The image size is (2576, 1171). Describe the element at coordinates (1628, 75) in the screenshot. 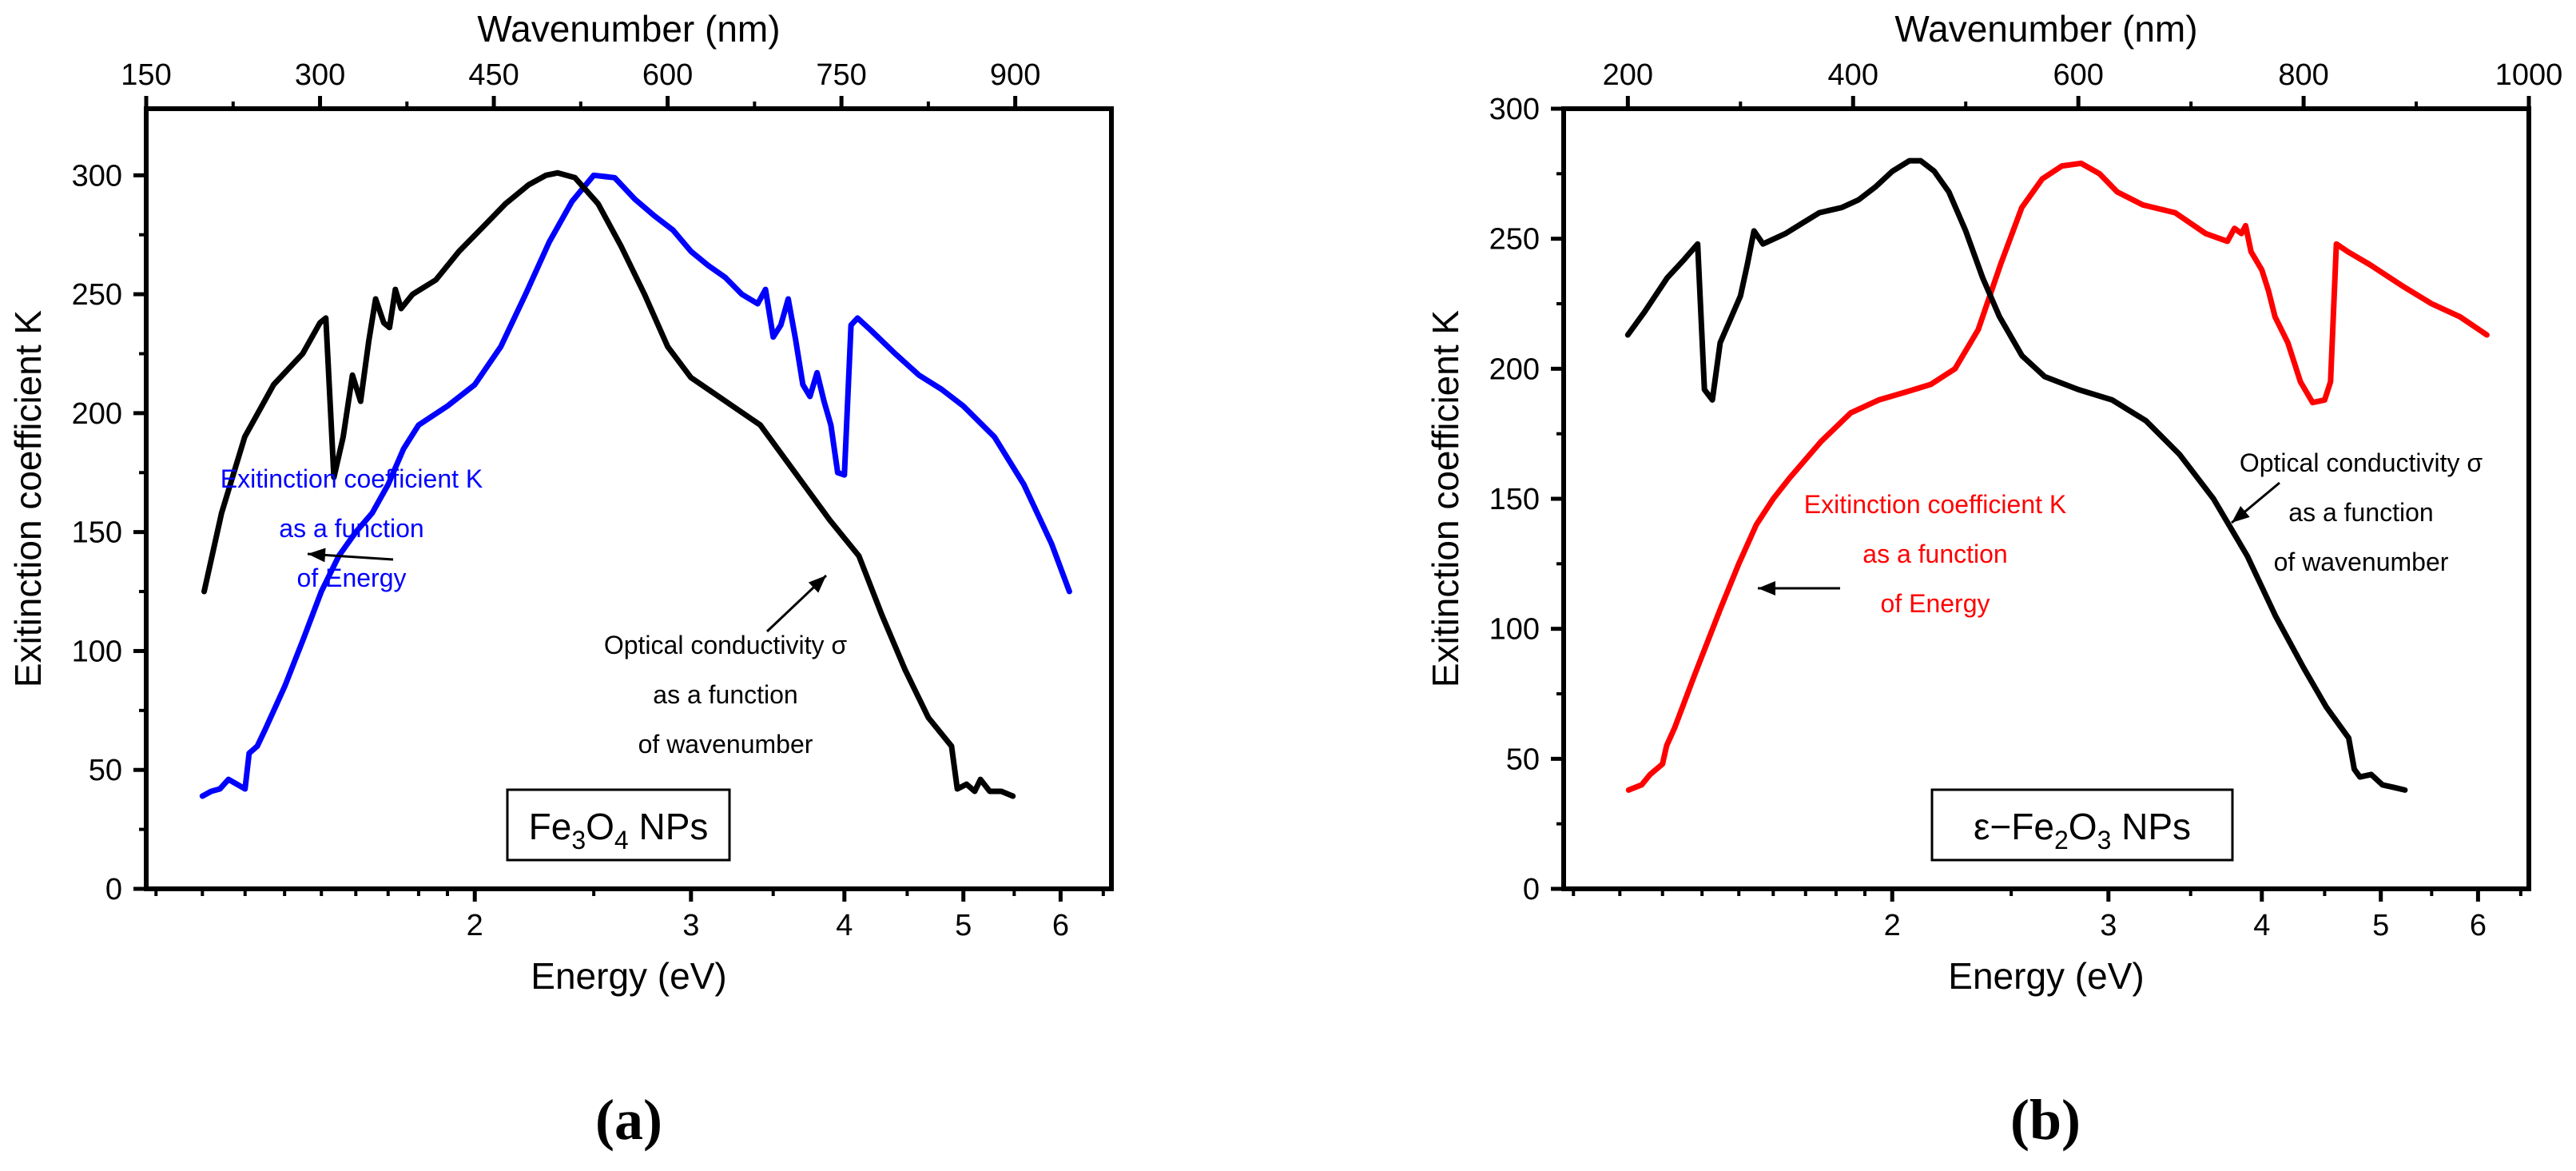

I see `top-tick-label: 200` at that location.